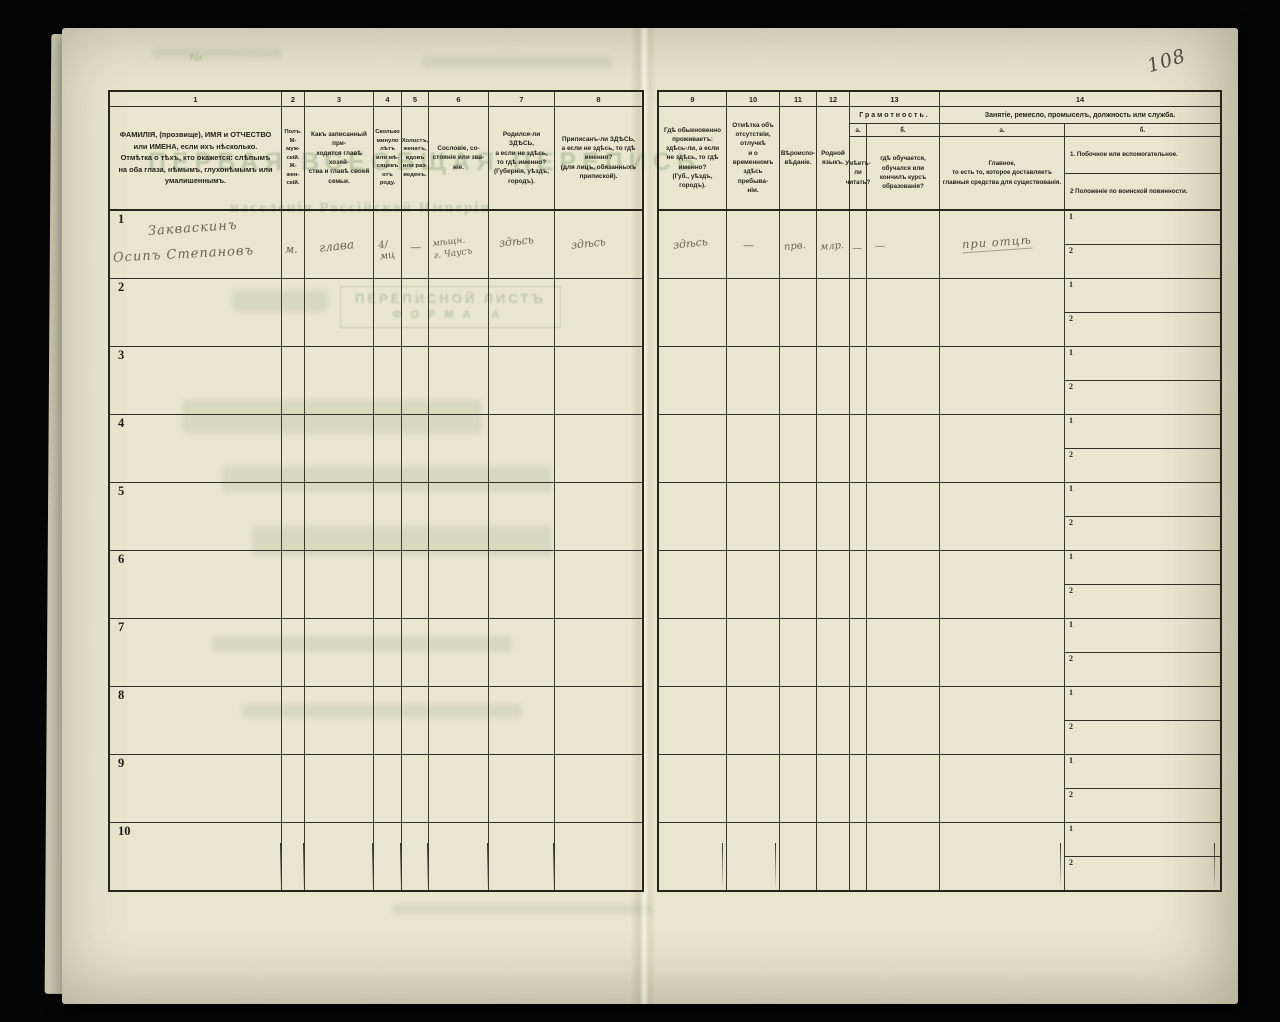  Describe the element at coordinates (121, 627) in the screenshot. I see `row-number: 7` at that location.